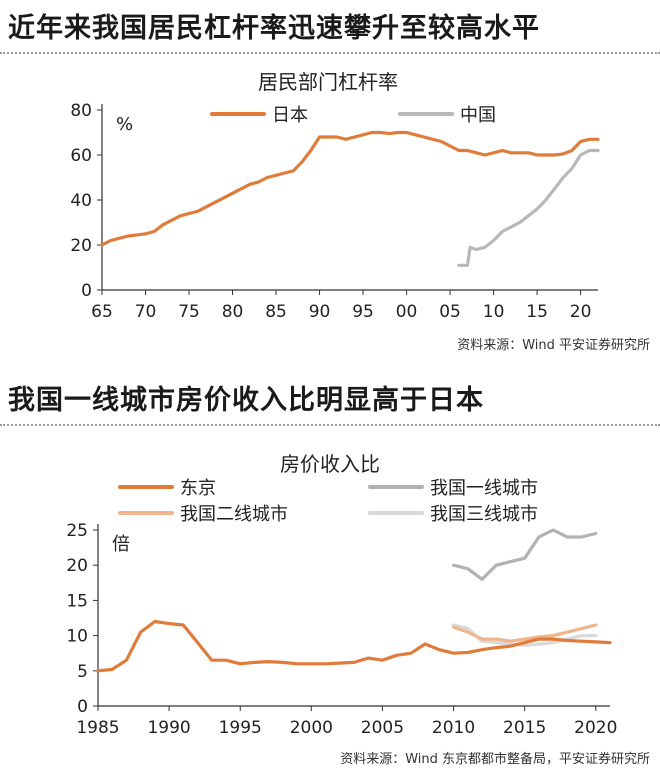 The image size is (660, 777). What do you see at coordinates (441, 141) in the screenshot?
I see `data-point-日本-39` at bounding box center [441, 141].